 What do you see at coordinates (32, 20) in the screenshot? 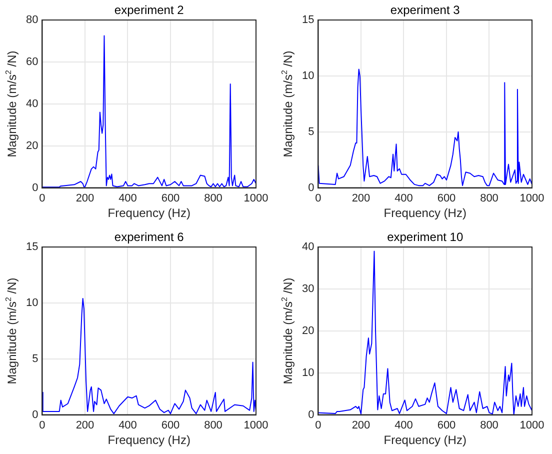
I see `y-tick-label: 80` at bounding box center [32, 20].